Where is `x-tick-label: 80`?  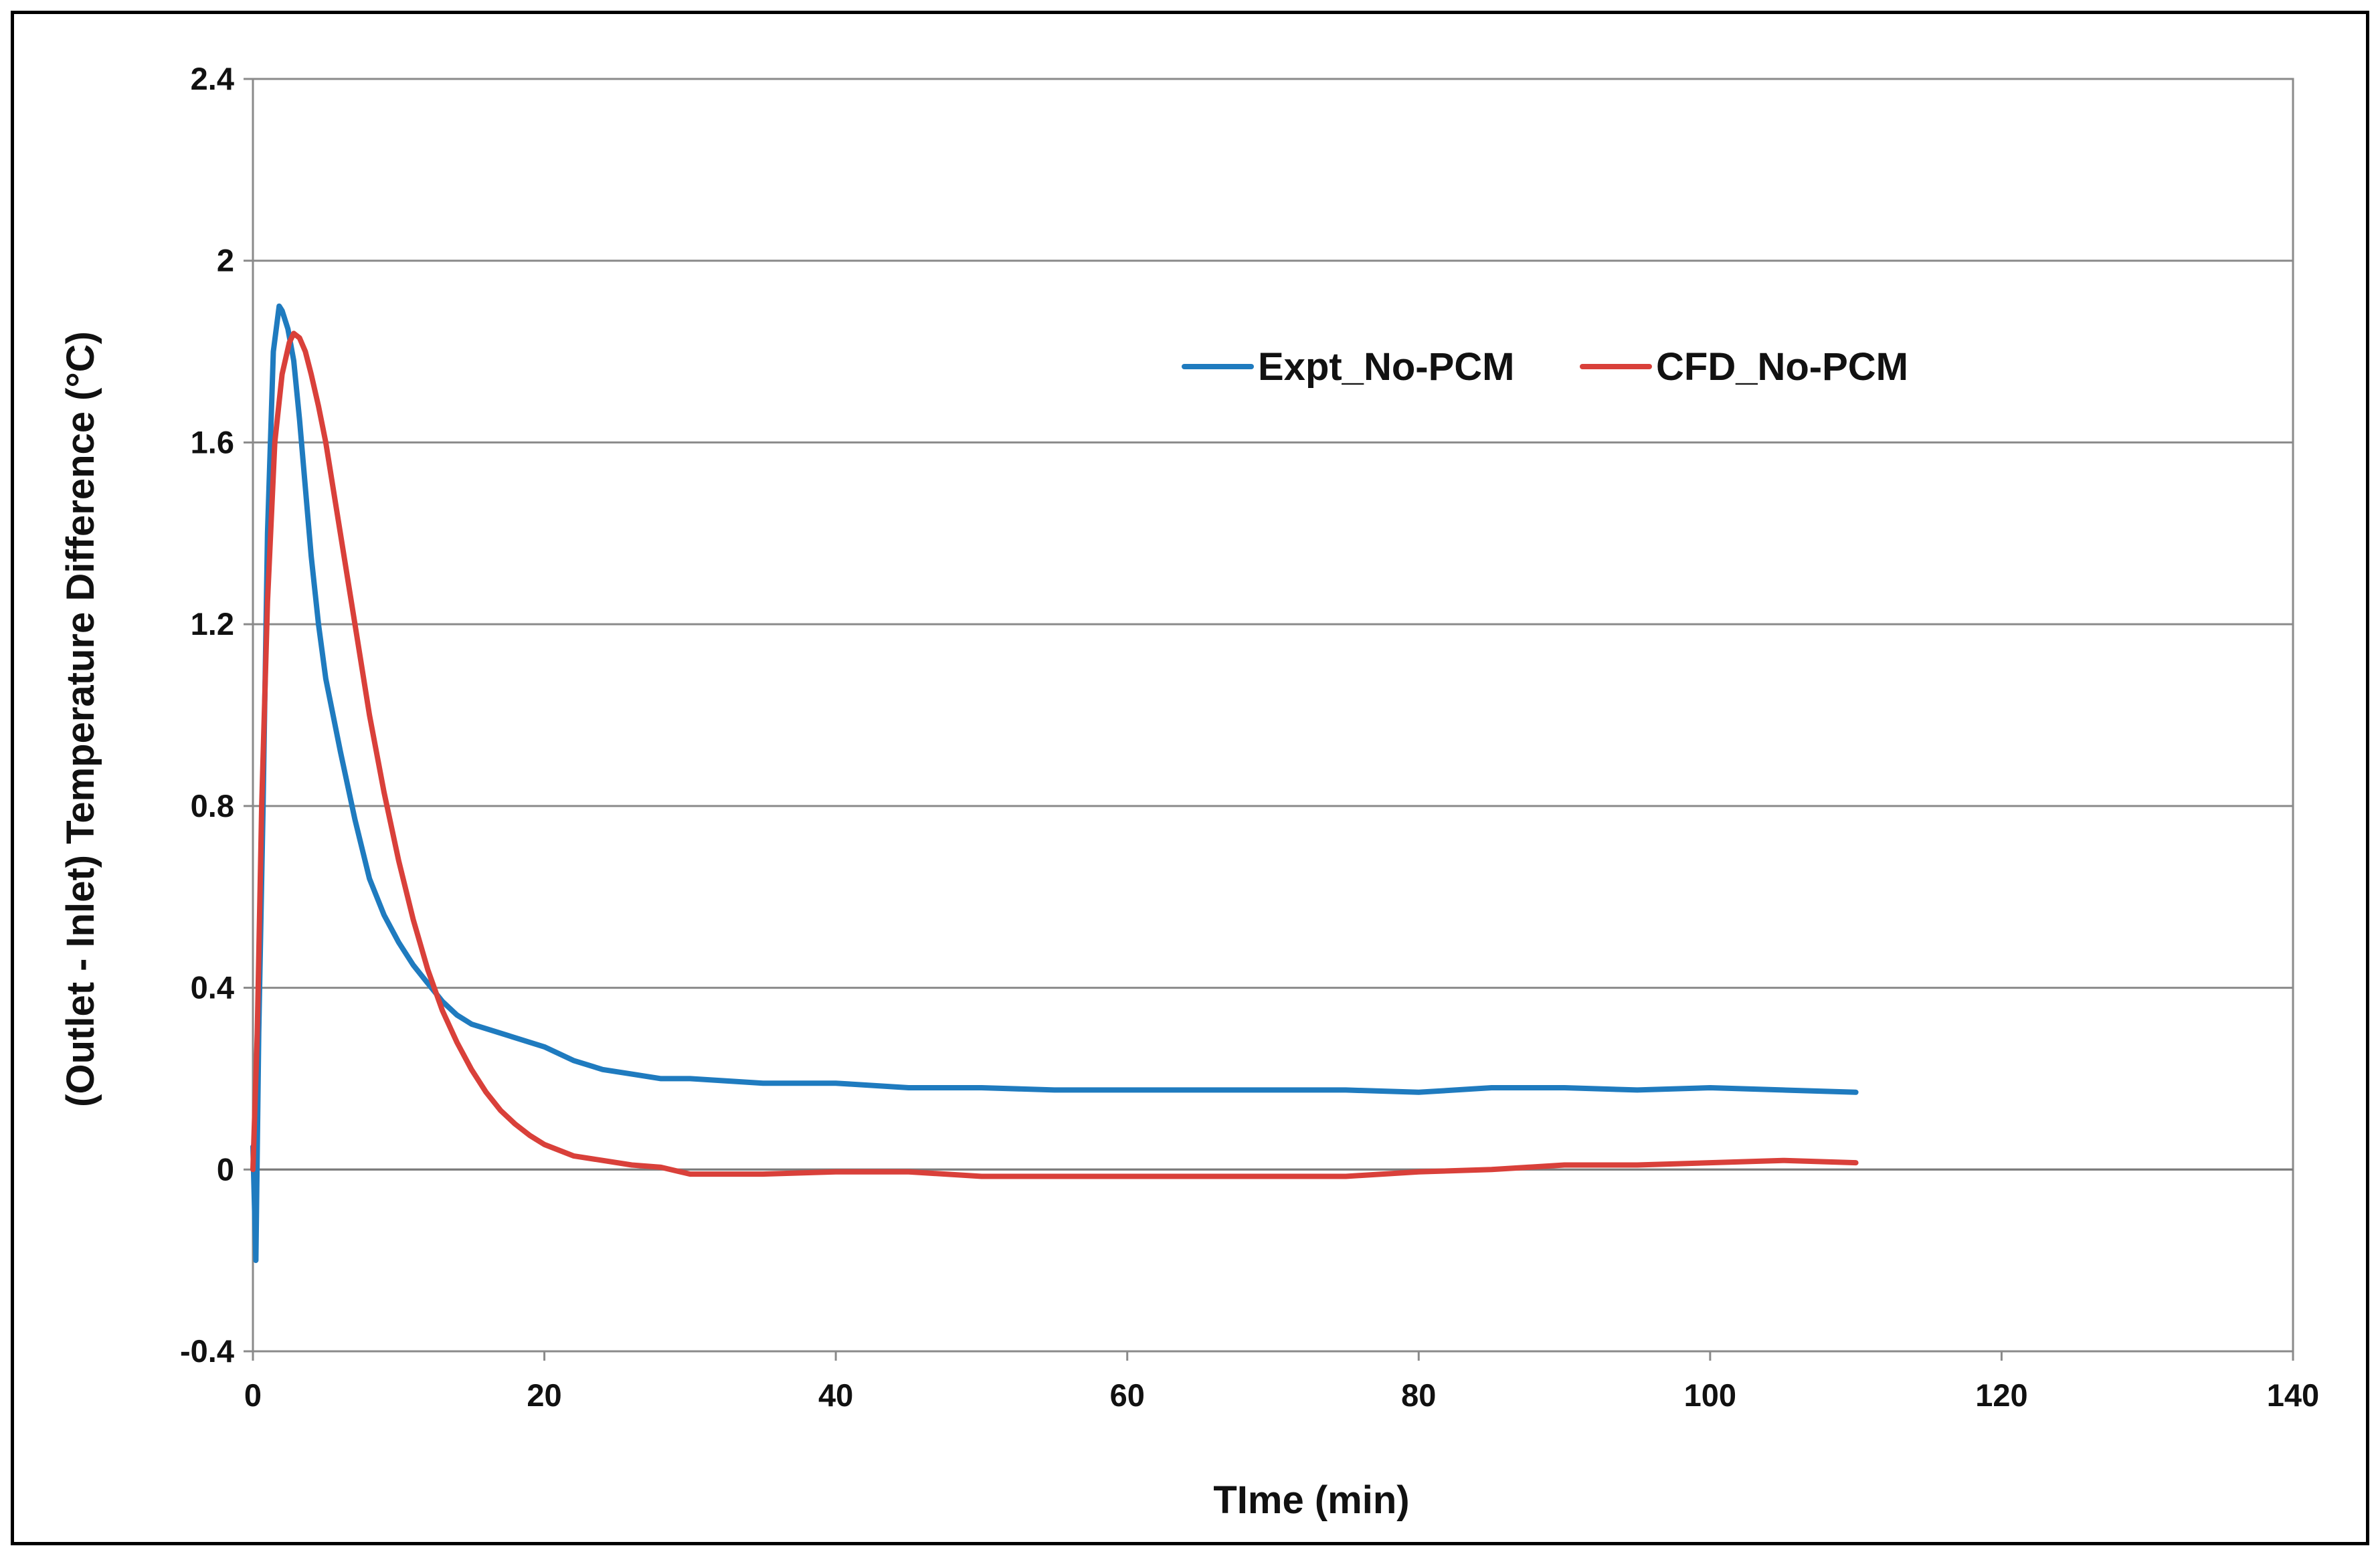
x-tick-label: 80 is located at coordinates (1418, 1395).